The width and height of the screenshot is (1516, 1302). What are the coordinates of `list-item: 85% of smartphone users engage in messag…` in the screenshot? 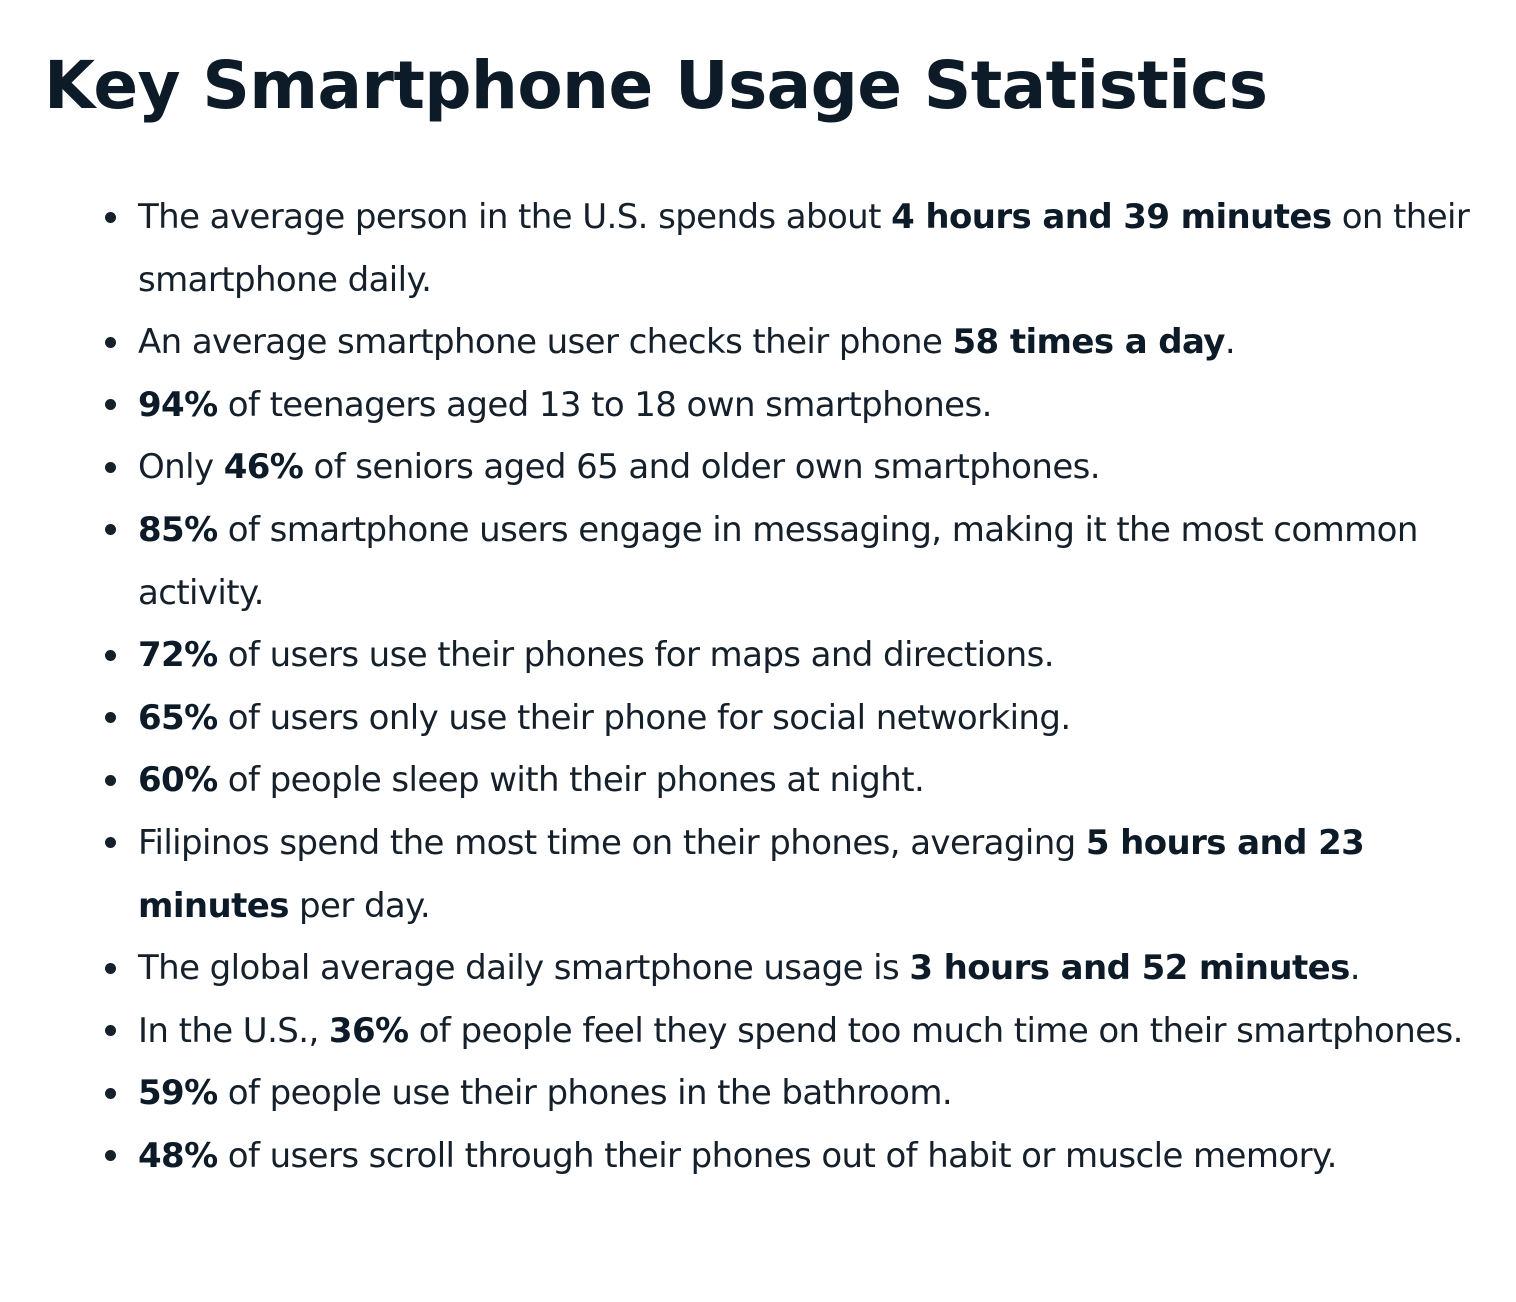 It's located at (790, 561).